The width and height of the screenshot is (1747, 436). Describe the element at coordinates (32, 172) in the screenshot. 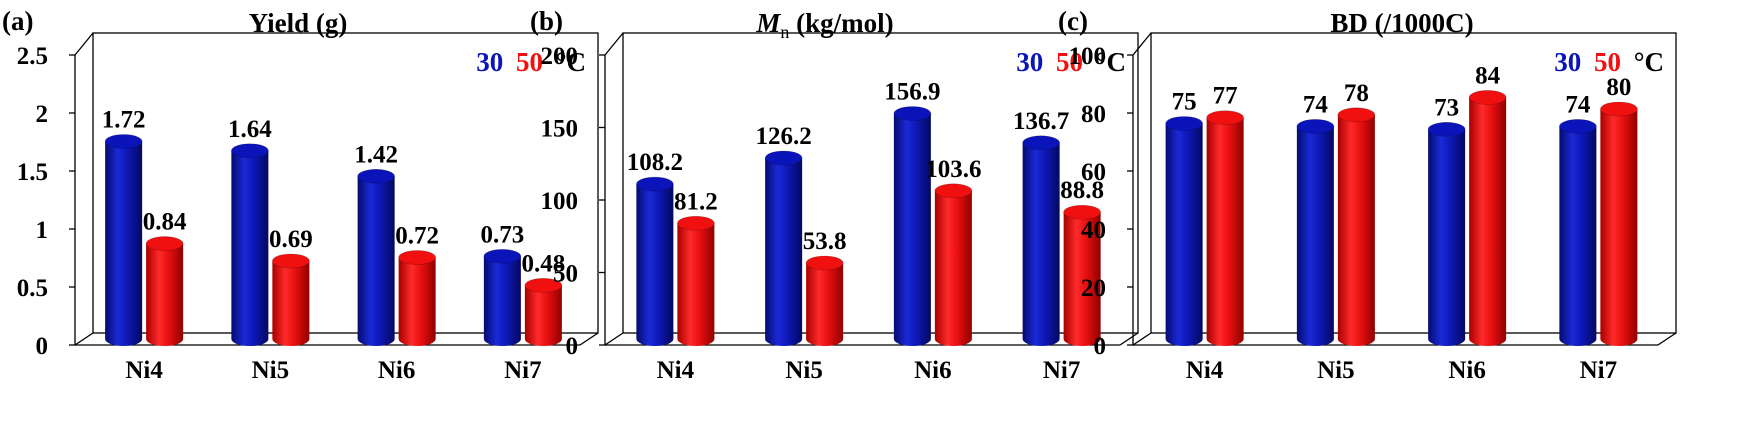

I see `y-tick-label: 1.5` at that location.